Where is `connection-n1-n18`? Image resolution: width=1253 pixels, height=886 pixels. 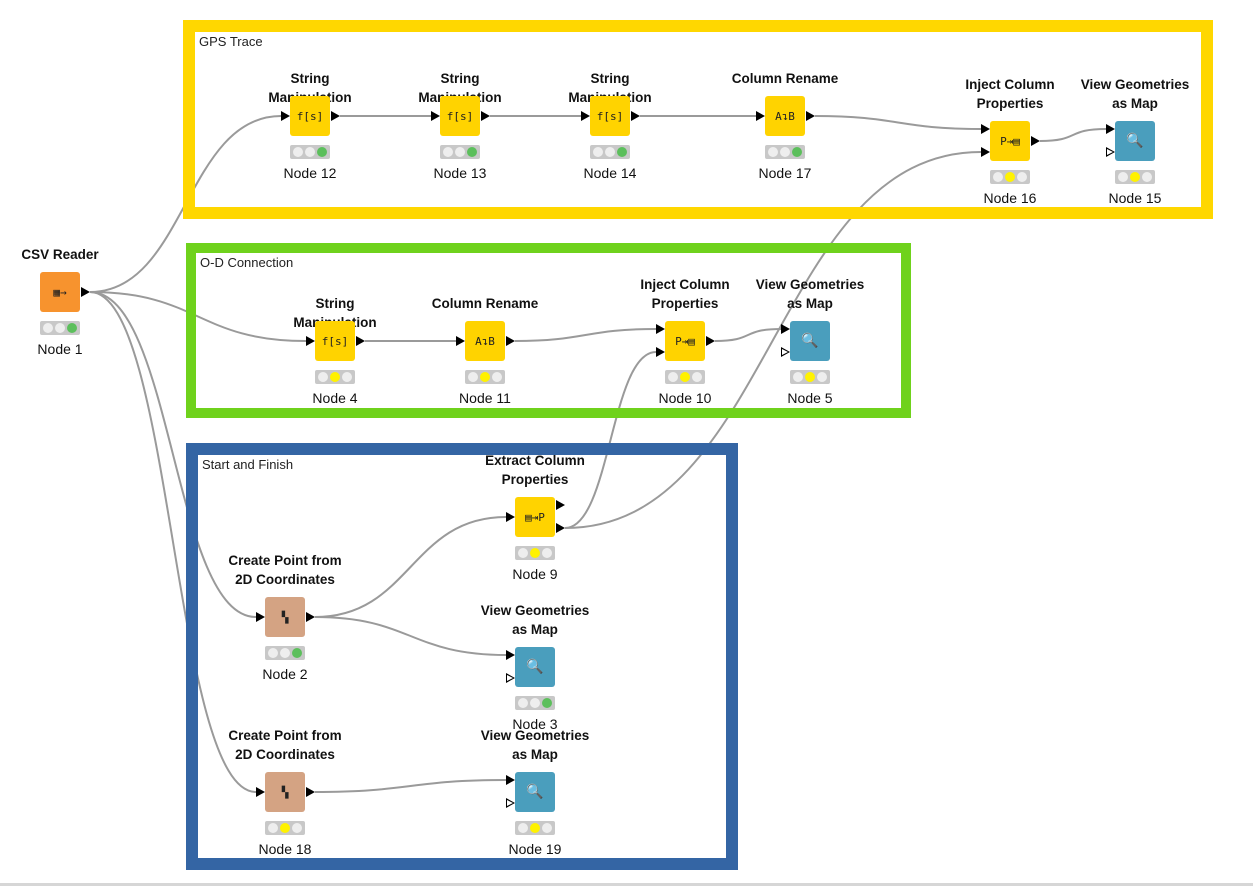 connection-n1-n18 is located at coordinates (173, 542).